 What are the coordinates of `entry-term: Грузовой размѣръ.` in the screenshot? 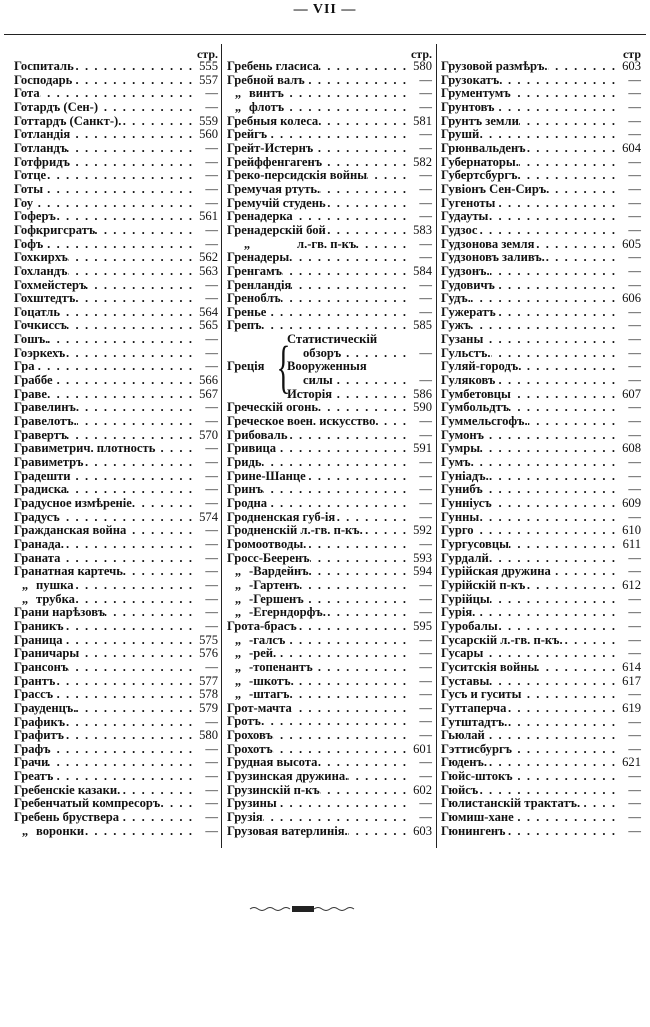 It's located at (494, 66).